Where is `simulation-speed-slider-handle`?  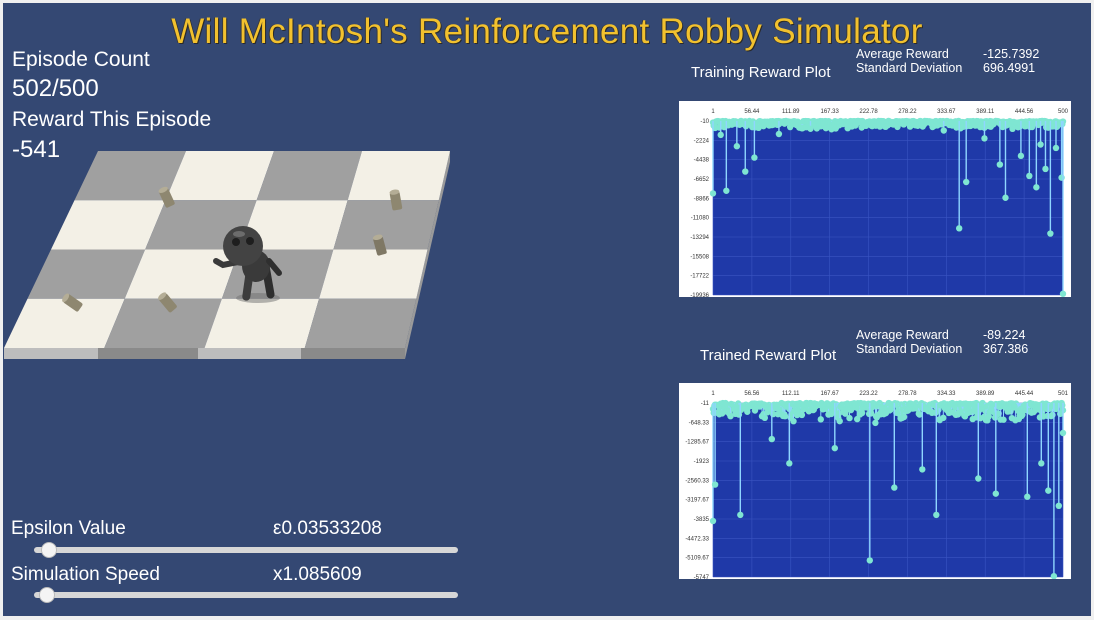
simulation-speed-slider-handle is located at coordinates (46, 595).